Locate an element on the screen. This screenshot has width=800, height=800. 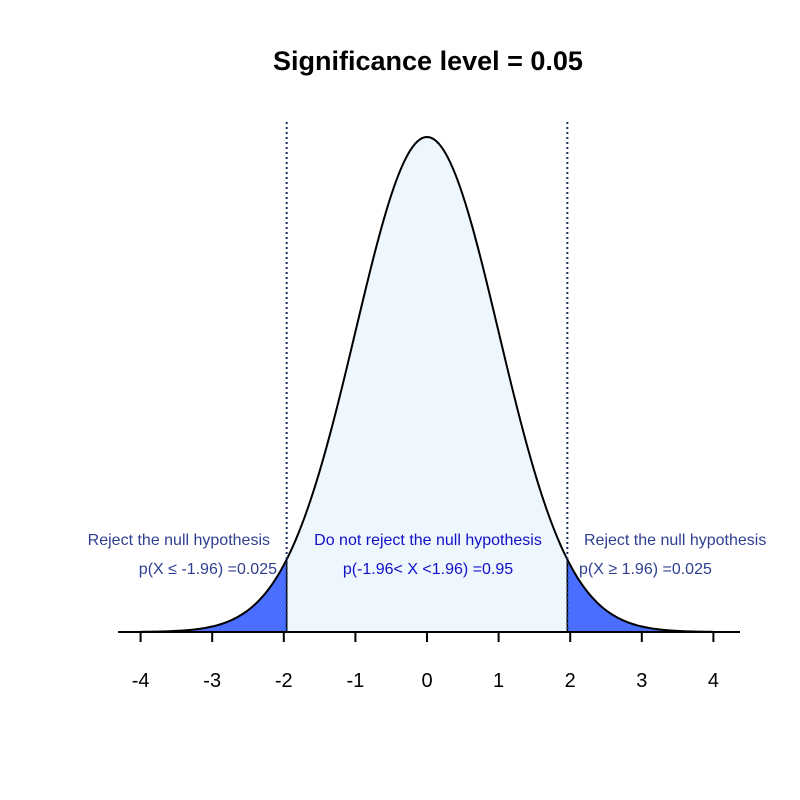
x-tick-label: 3 is located at coordinates (641, 681).